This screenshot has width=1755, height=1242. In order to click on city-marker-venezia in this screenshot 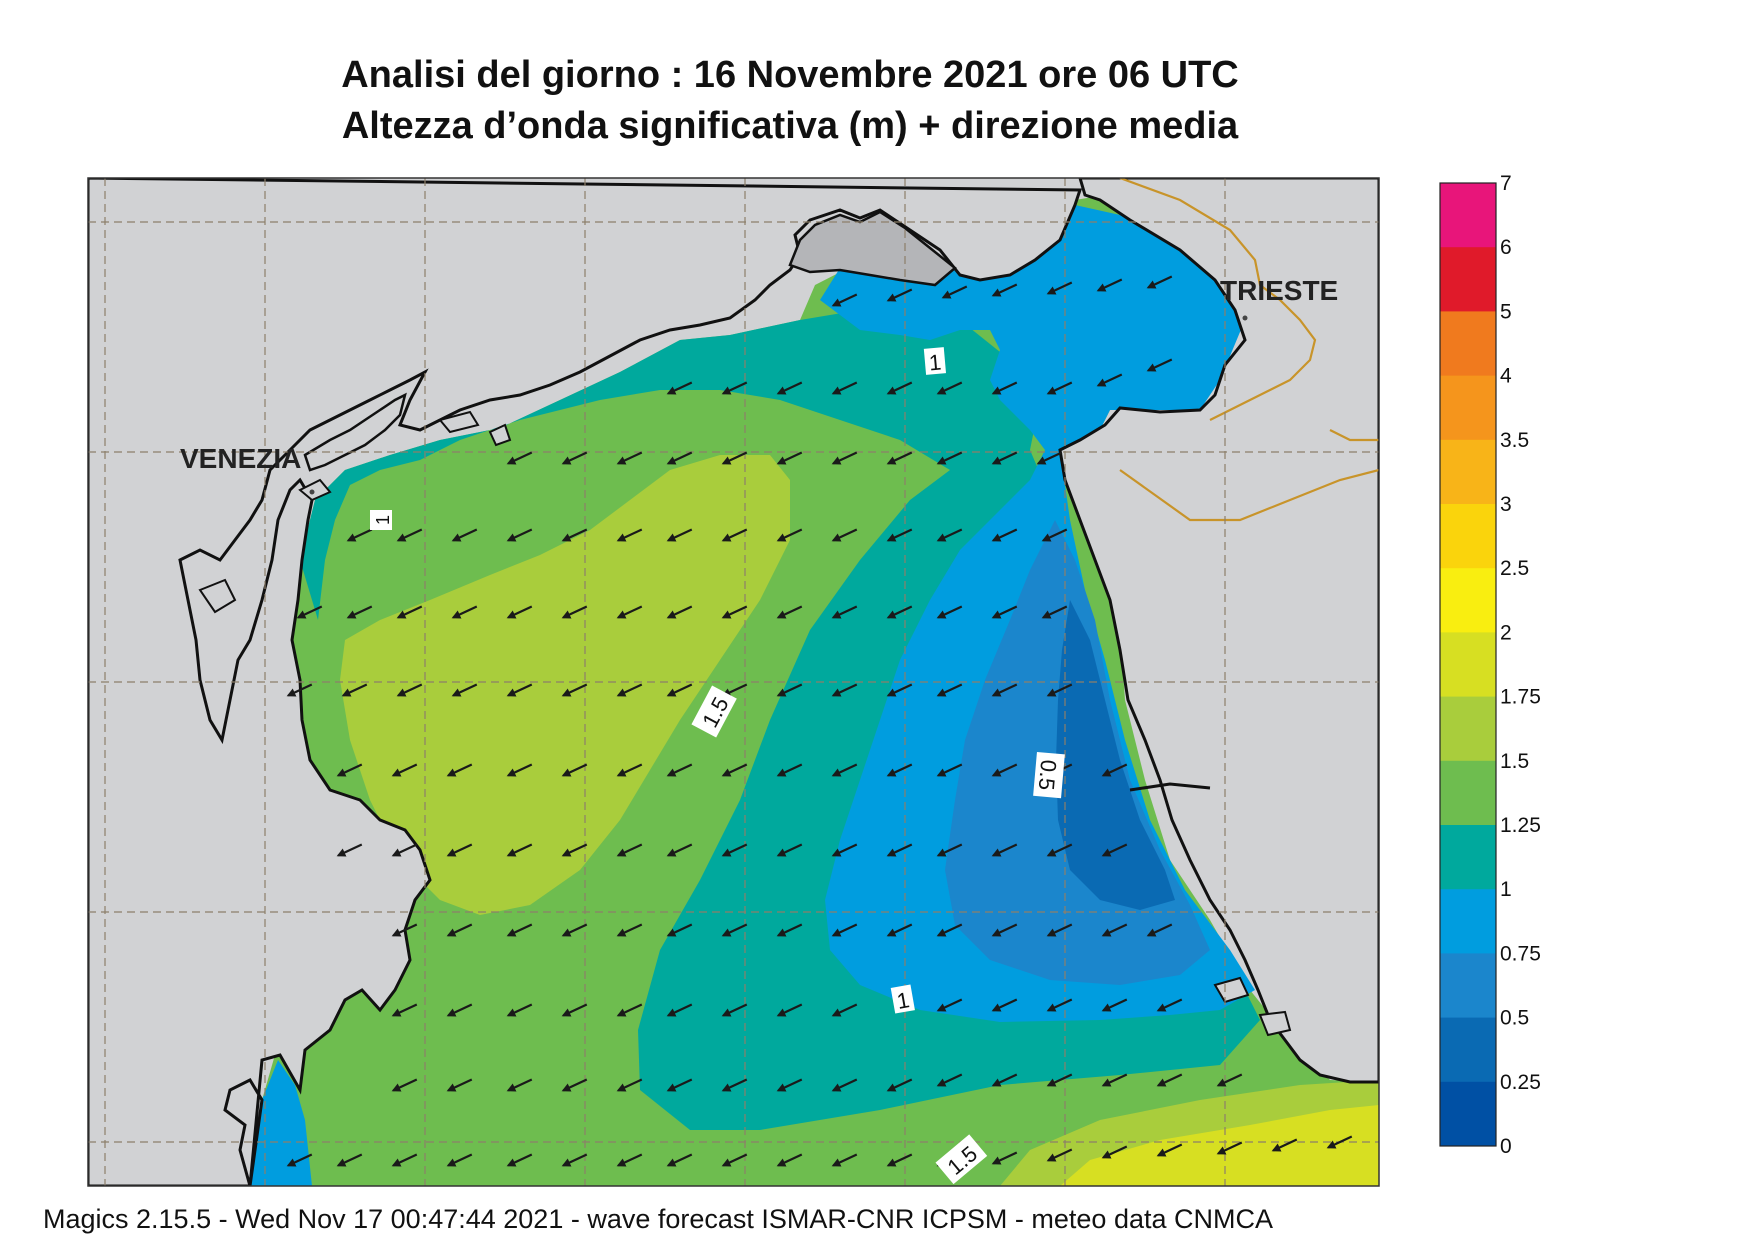, I will do `click(312, 492)`.